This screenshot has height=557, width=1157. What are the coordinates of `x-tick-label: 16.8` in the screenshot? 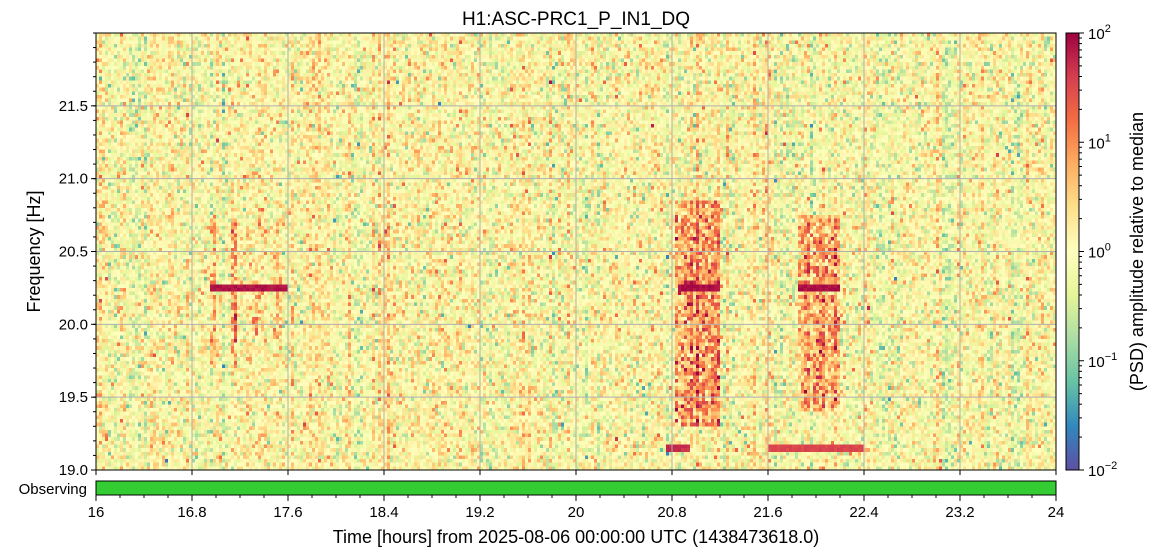 It's located at (191, 512).